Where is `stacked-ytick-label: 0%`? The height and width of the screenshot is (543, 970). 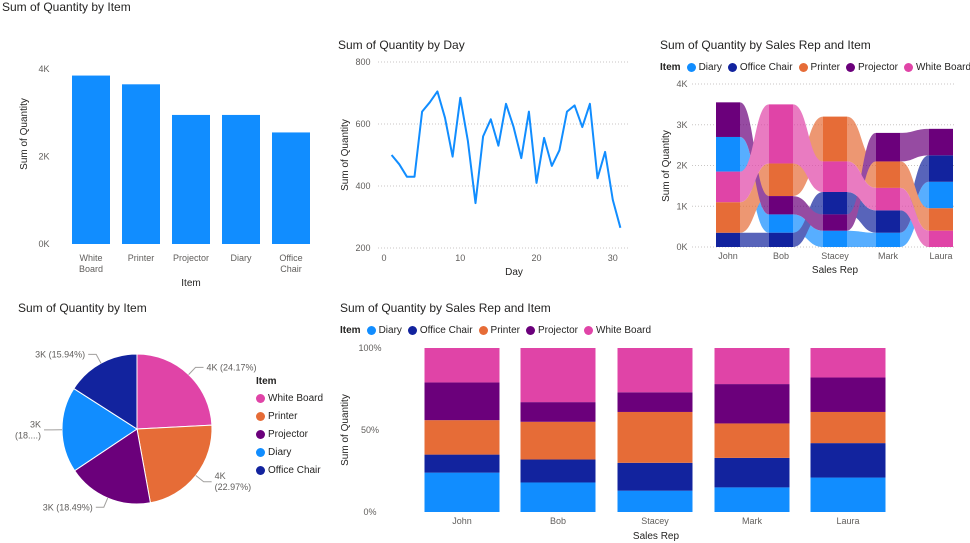 stacked-ytick-label: 0% is located at coordinates (369, 512).